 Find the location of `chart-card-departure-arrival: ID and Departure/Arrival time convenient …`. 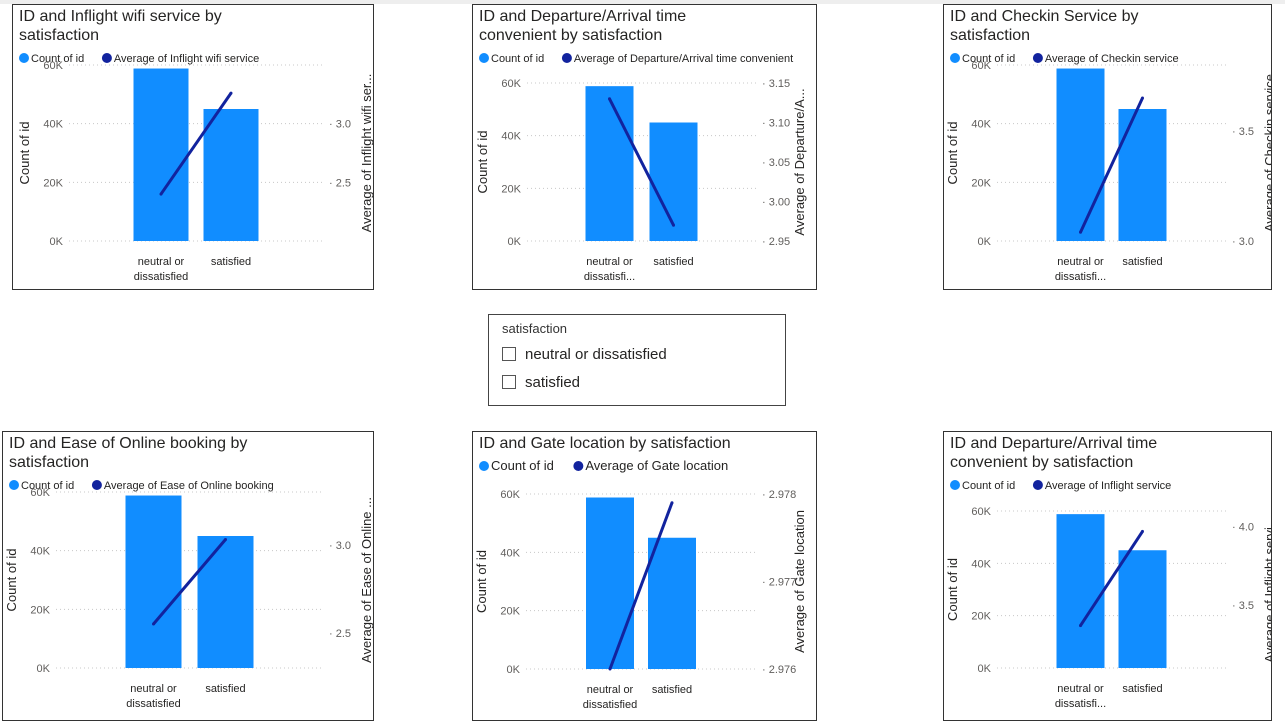

chart-card-departure-arrival: ID and Departure/Arrival time convenient … is located at coordinates (644, 147).